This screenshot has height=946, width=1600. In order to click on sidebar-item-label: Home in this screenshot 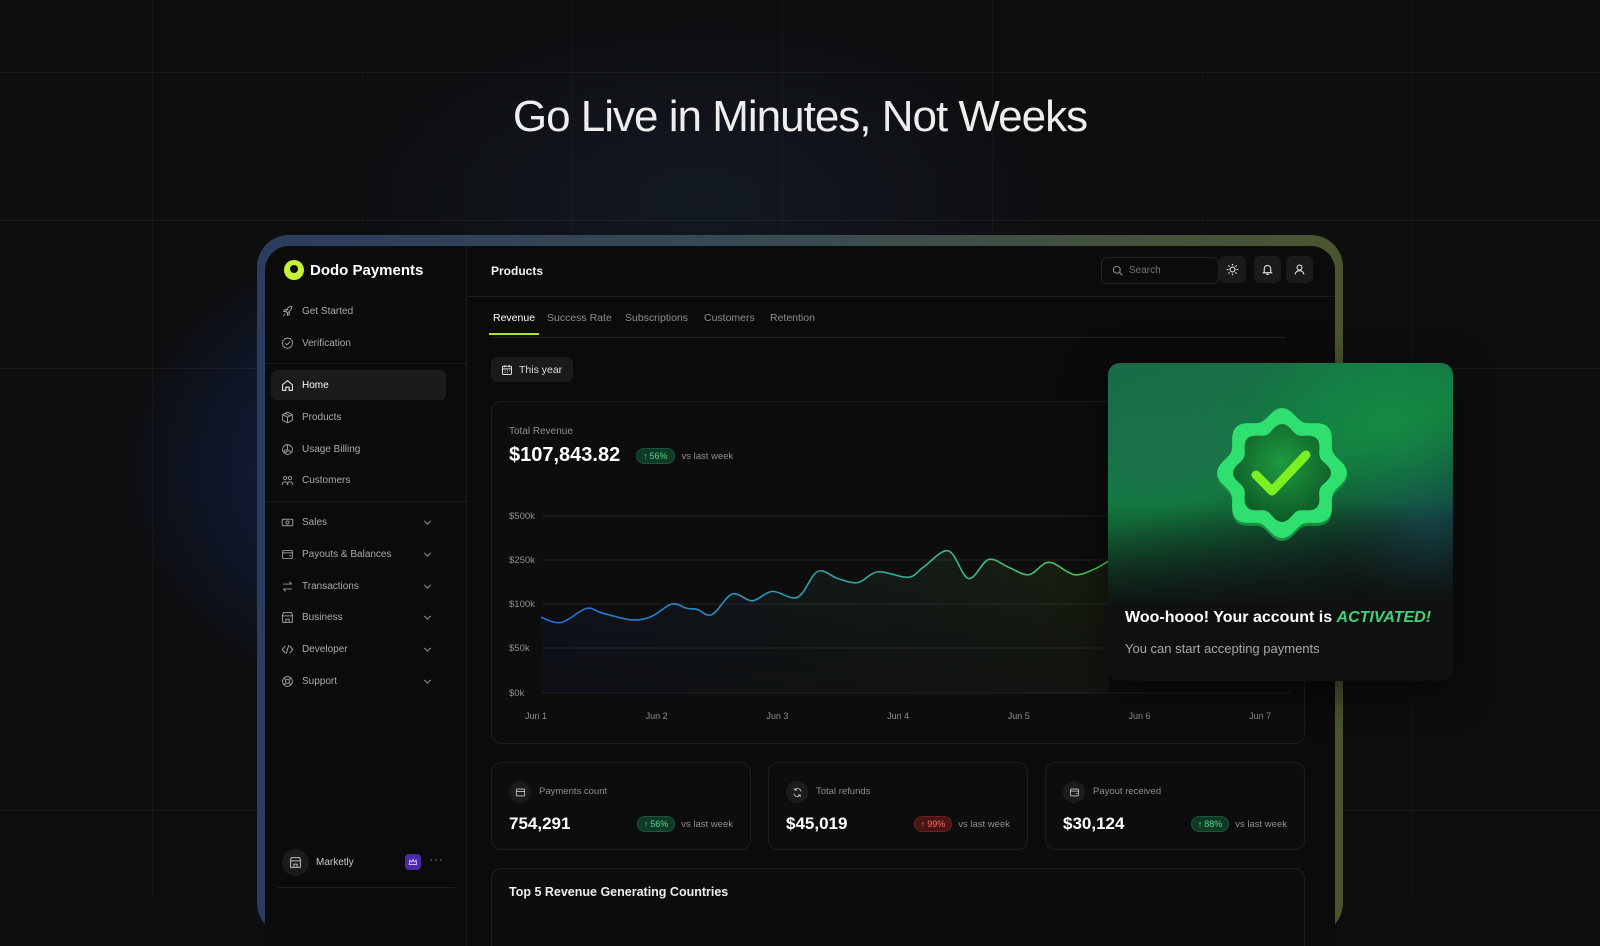, I will do `click(315, 385)`.